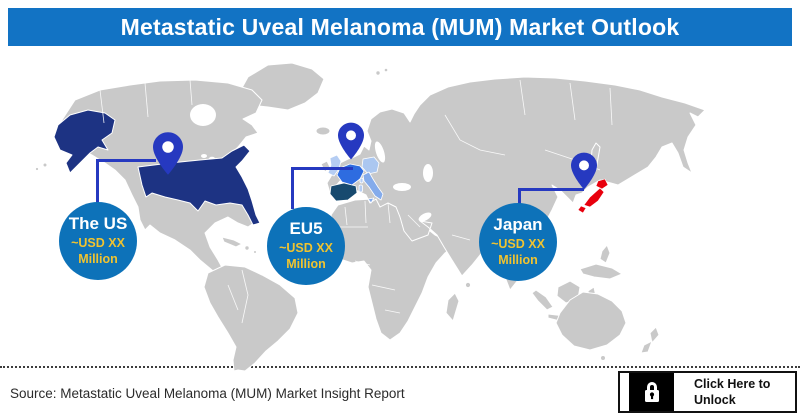 The image size is (800, 420). Describe the element at coordinates (168, 153) in the screenshot. I see `us-map-pin-icon` at that location.